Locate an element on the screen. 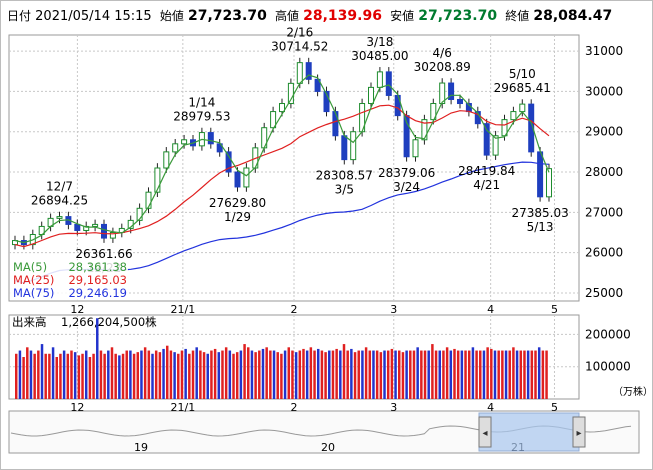  ma-legend-name: MA(75) is located at coordinates (33, 293).